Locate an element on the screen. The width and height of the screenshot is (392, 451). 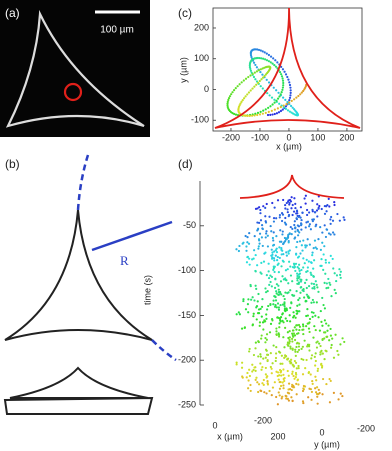
channel-outline is located at coordinates (75, 68).